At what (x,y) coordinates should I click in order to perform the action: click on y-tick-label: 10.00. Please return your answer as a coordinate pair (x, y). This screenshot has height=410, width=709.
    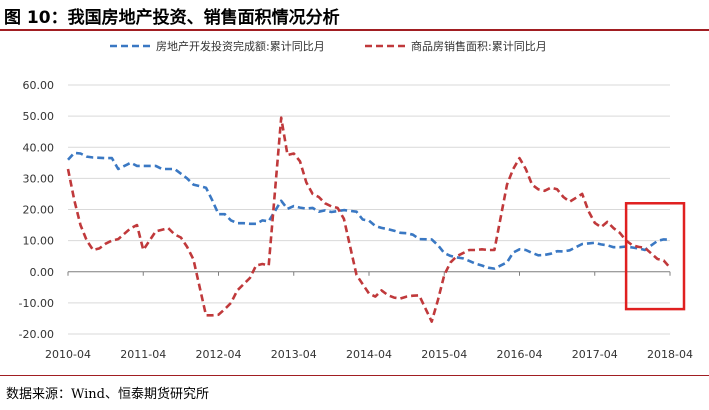
    Looking at the image, I should click on (39, 241).